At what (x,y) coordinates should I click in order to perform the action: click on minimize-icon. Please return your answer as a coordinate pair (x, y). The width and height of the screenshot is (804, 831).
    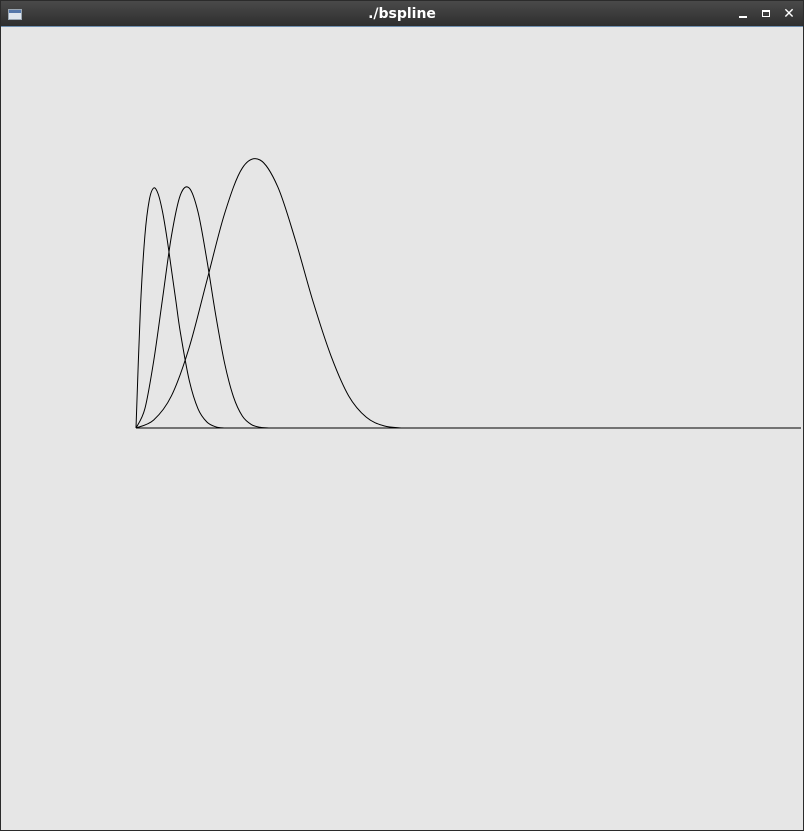
    Looking at the image, I should click on (743, 17).